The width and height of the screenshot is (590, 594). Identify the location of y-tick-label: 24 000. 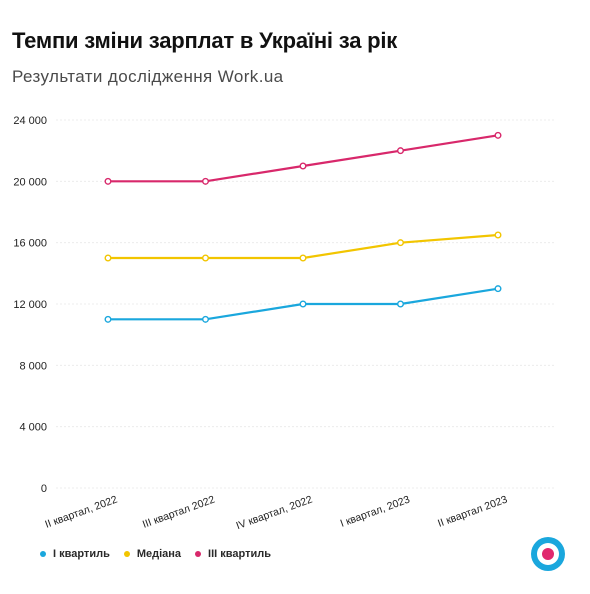
(30, 121).